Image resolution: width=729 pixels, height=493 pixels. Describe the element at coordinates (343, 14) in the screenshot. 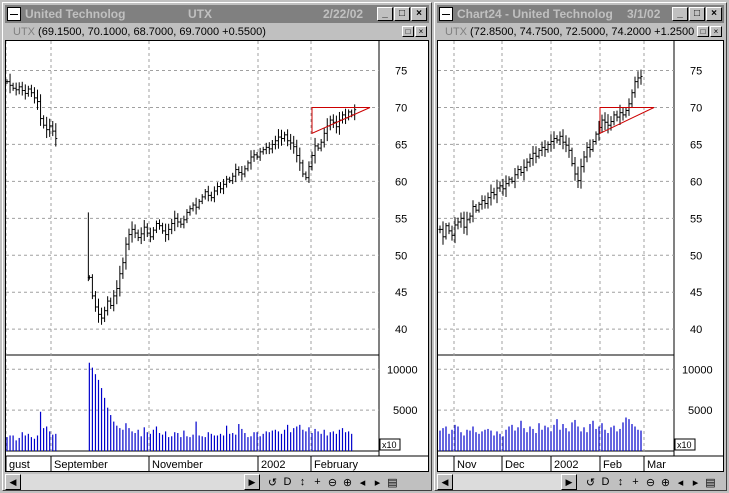

I see `window-date: 2/22/02` at that location.